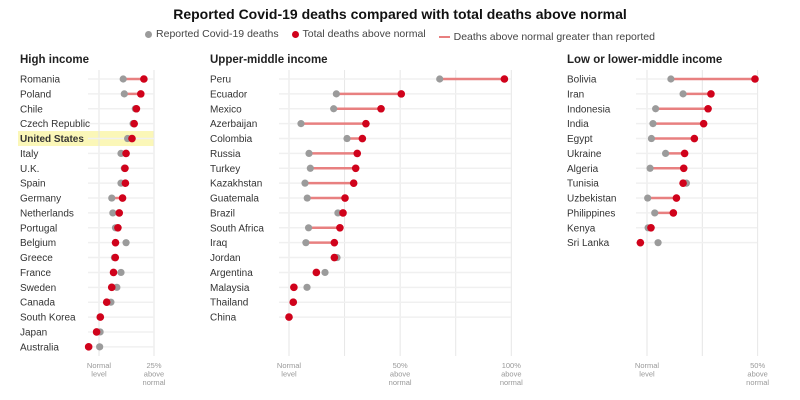  I want to click on country-label: Kenya, so click(581, 228).